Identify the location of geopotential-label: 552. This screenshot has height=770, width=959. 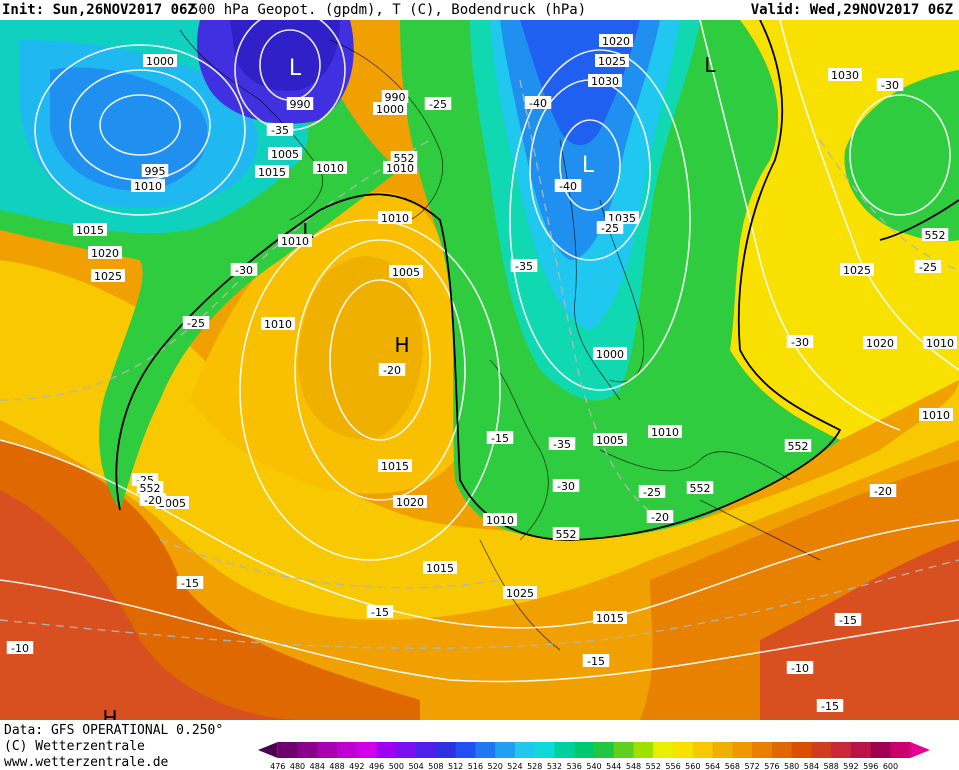
(150, 488).